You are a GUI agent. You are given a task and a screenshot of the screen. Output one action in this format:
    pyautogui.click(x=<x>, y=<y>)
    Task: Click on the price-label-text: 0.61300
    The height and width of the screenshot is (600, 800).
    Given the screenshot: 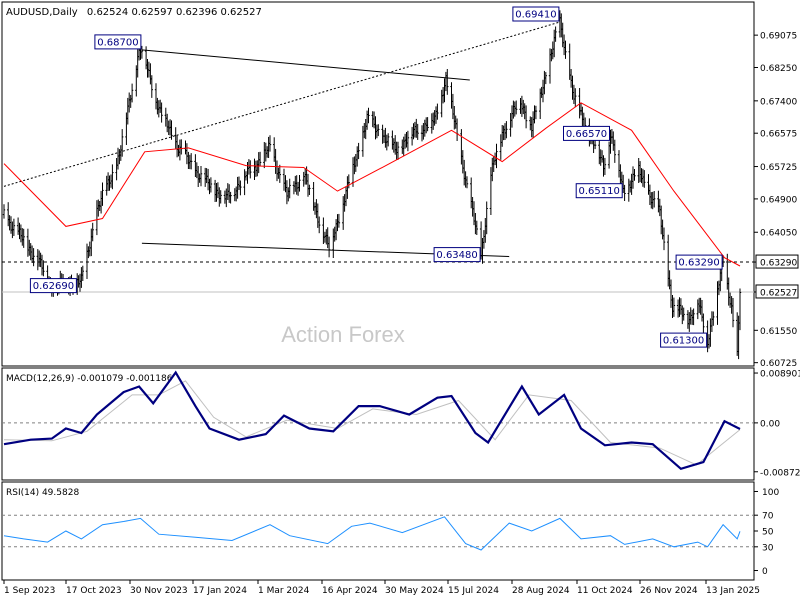 What is the action you would take?
    pyautogui.click(x=683, y=341)
    